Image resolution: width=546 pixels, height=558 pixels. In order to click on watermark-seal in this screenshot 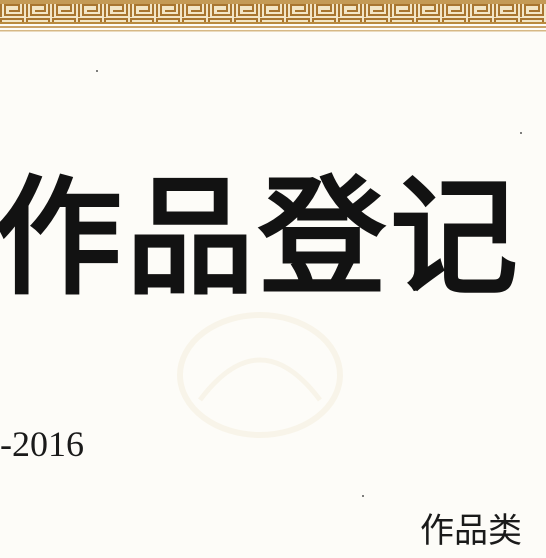, I will do `click(260, 375)`.